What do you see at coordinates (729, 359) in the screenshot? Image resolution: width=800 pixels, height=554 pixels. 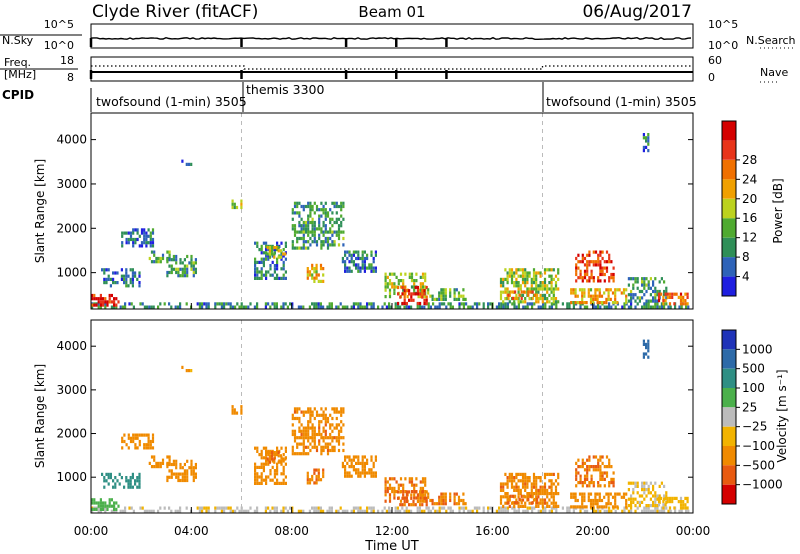 I see `colorbar-swatch` at bounding box center [729, 359].